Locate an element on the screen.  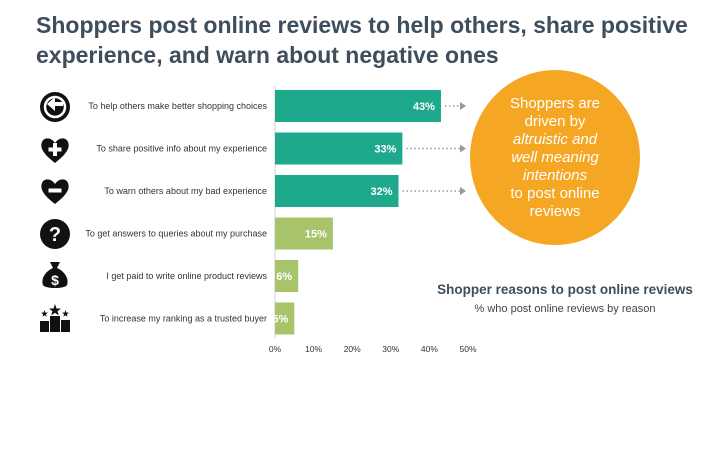
bubble-line: driven by is located at coordinates (555, 121).